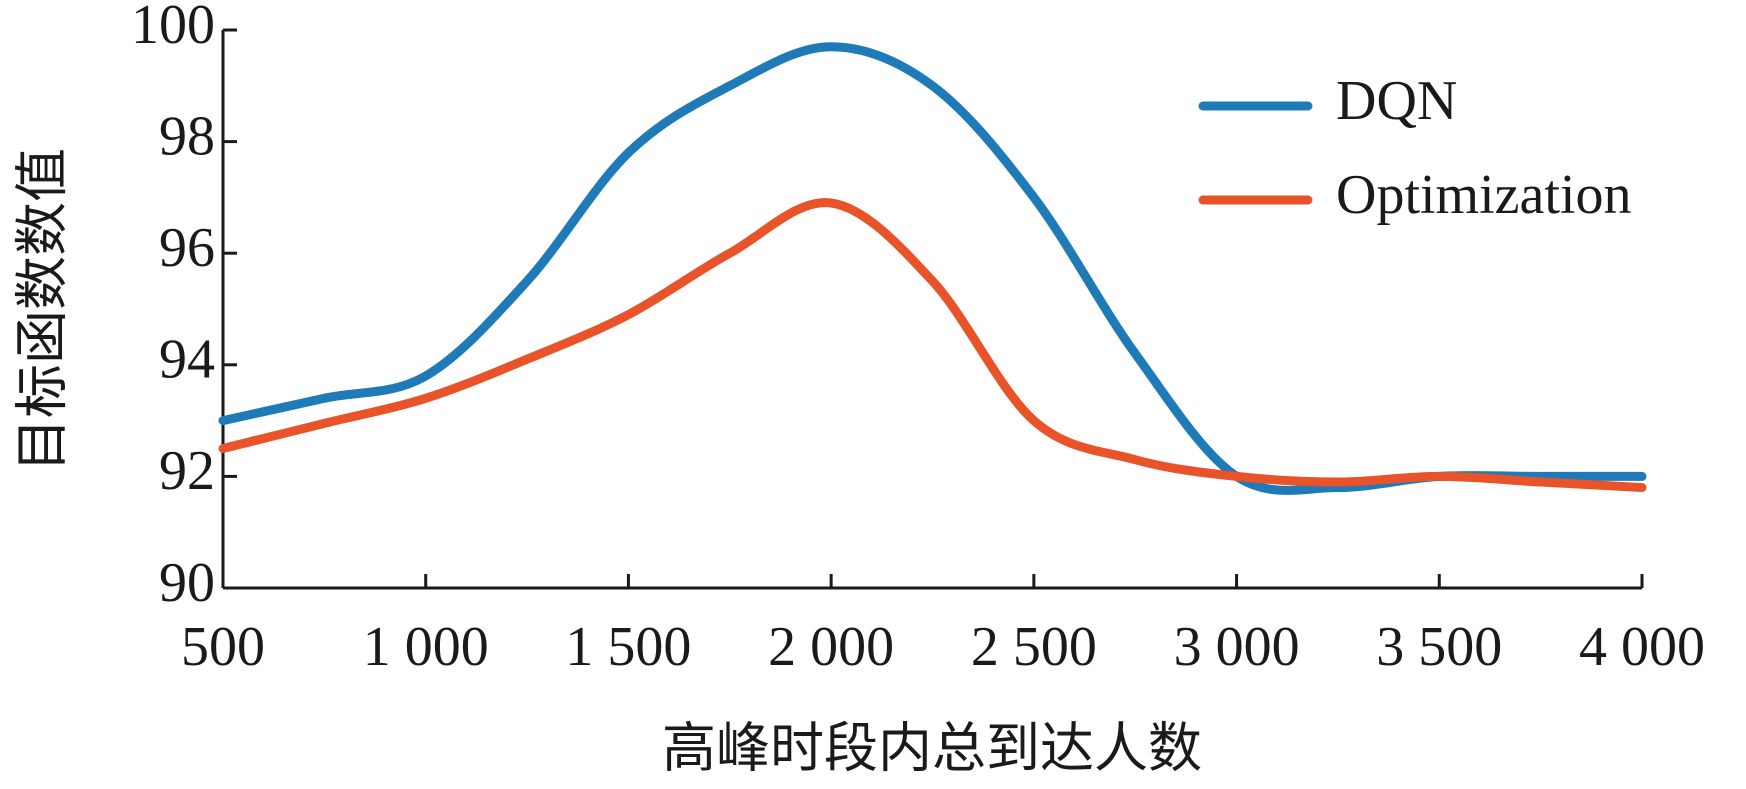 Image resolution: width=1746 pixels, height=789 pixels. What do you see at coordinates (187, 136) in the screenshot?
I see `y-tick-label: 98` at bounding box center [187, 136].